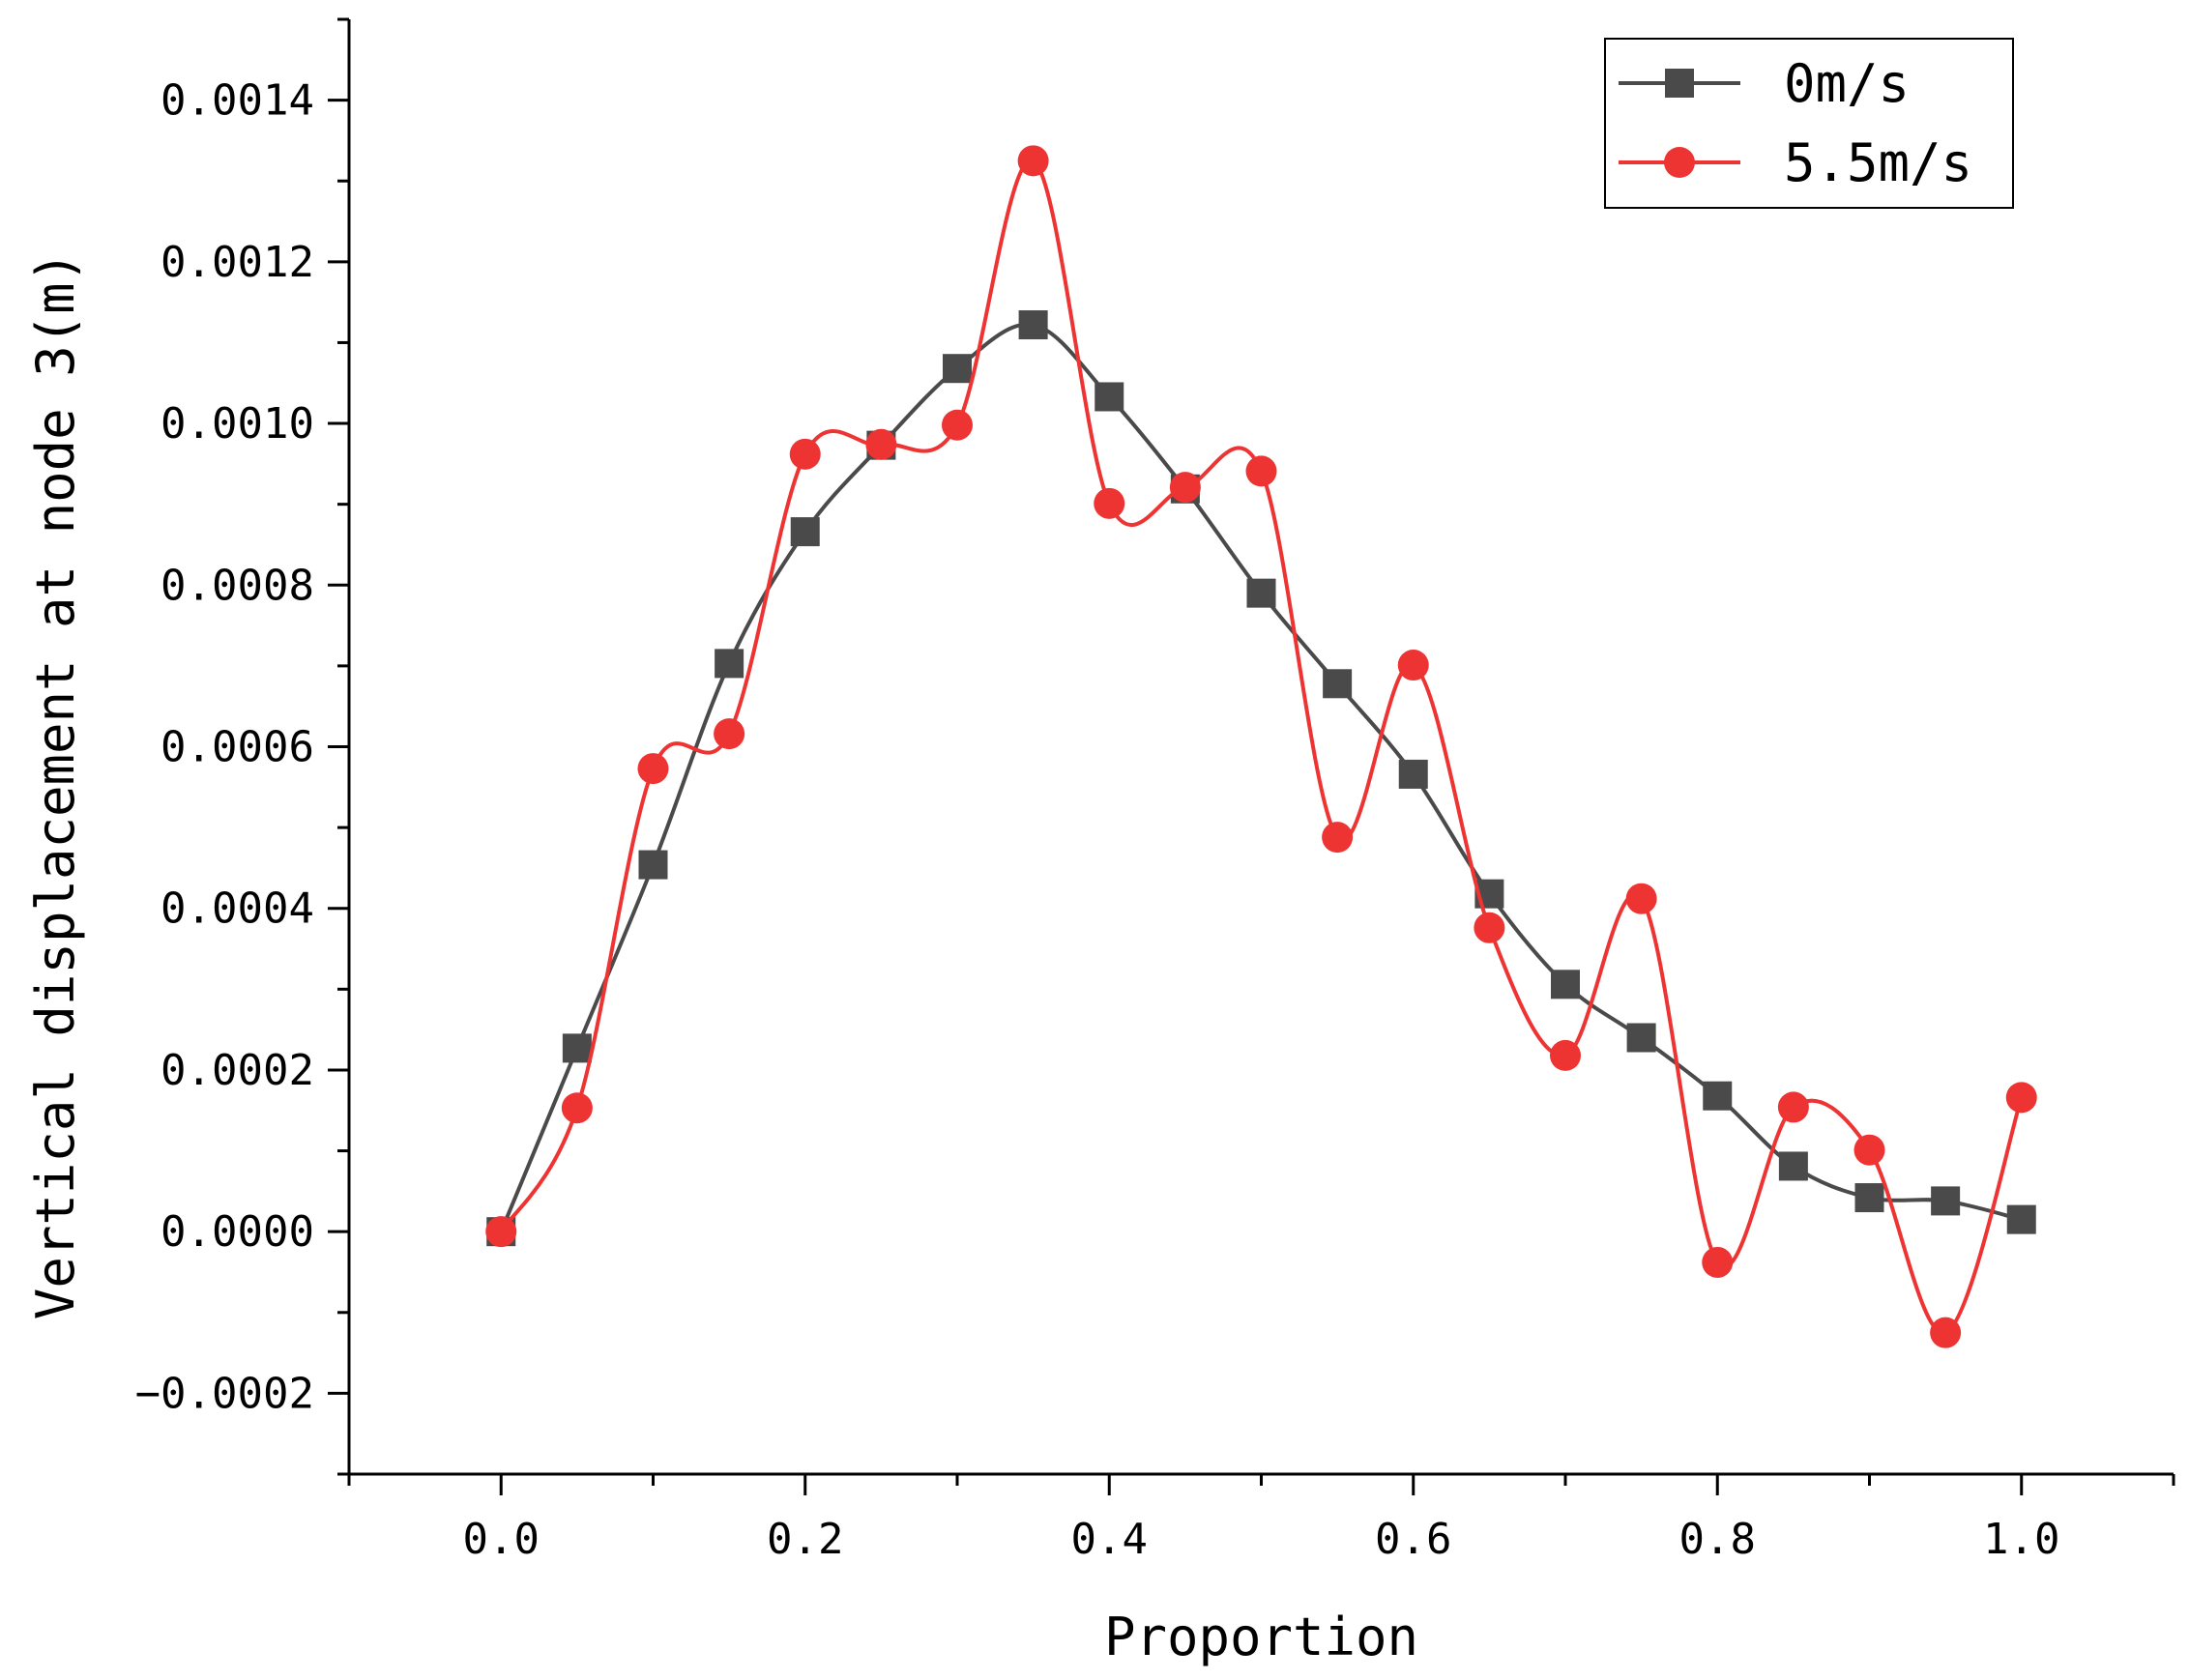 The image size is (2189, 1680). Describe the element at coordinates (1717, 1540) in the screenshot. I see `x-tick-label: 0.8` at that location.